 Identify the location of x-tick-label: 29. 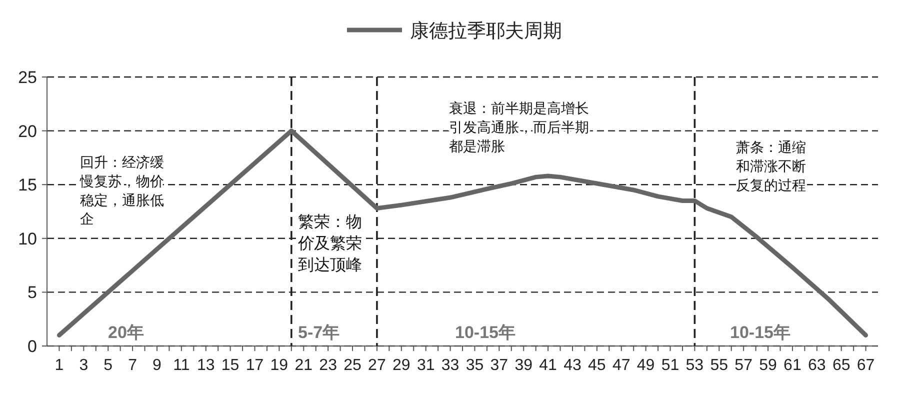
(401, 365).